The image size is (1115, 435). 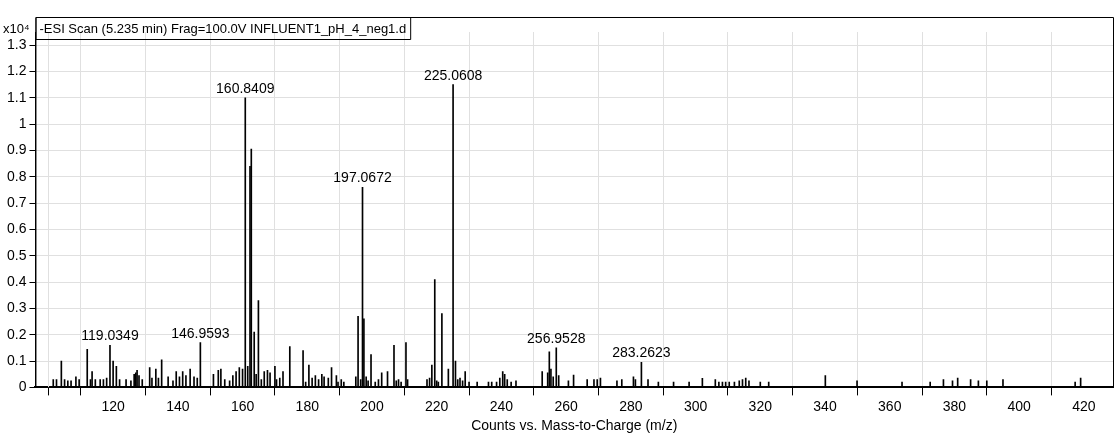 What do you see at coordinates (16, 280) in the screenshot?
I see `y-tick-label: 0.4` at bounding box center [16, 280].